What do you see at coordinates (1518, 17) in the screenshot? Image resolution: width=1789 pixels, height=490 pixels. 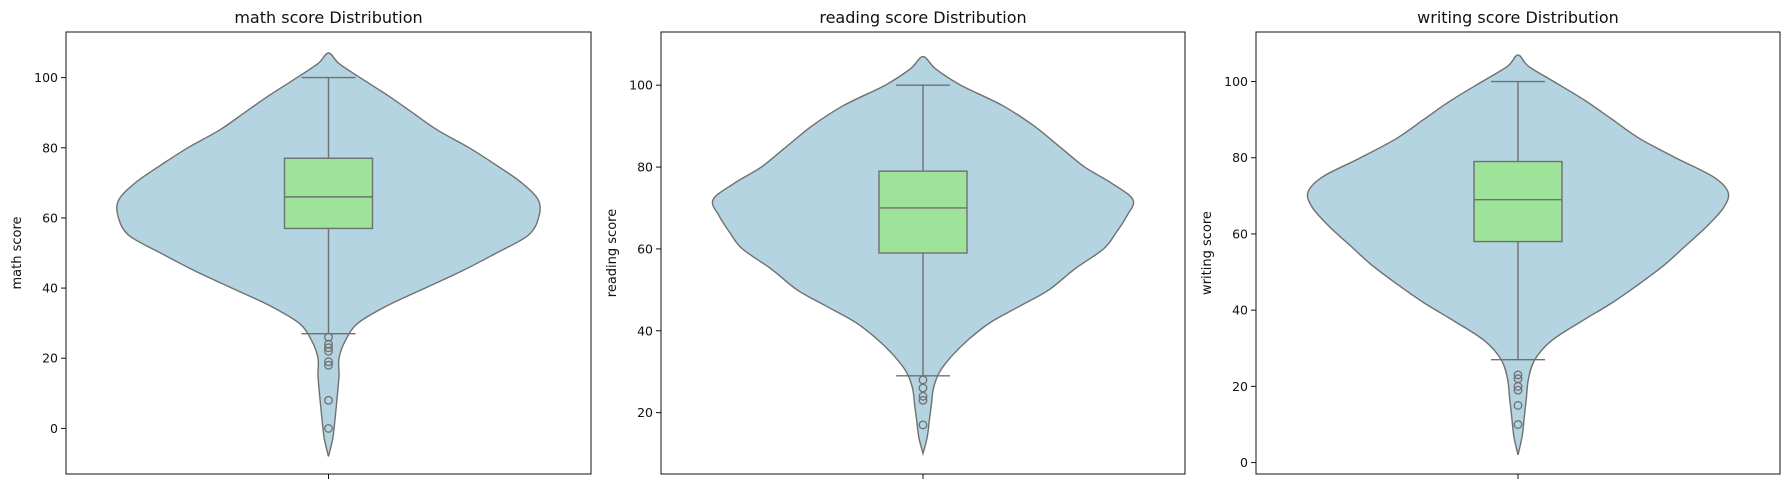 I see `chart-title: writing score Distribution` at bounding box center [1518, 17].